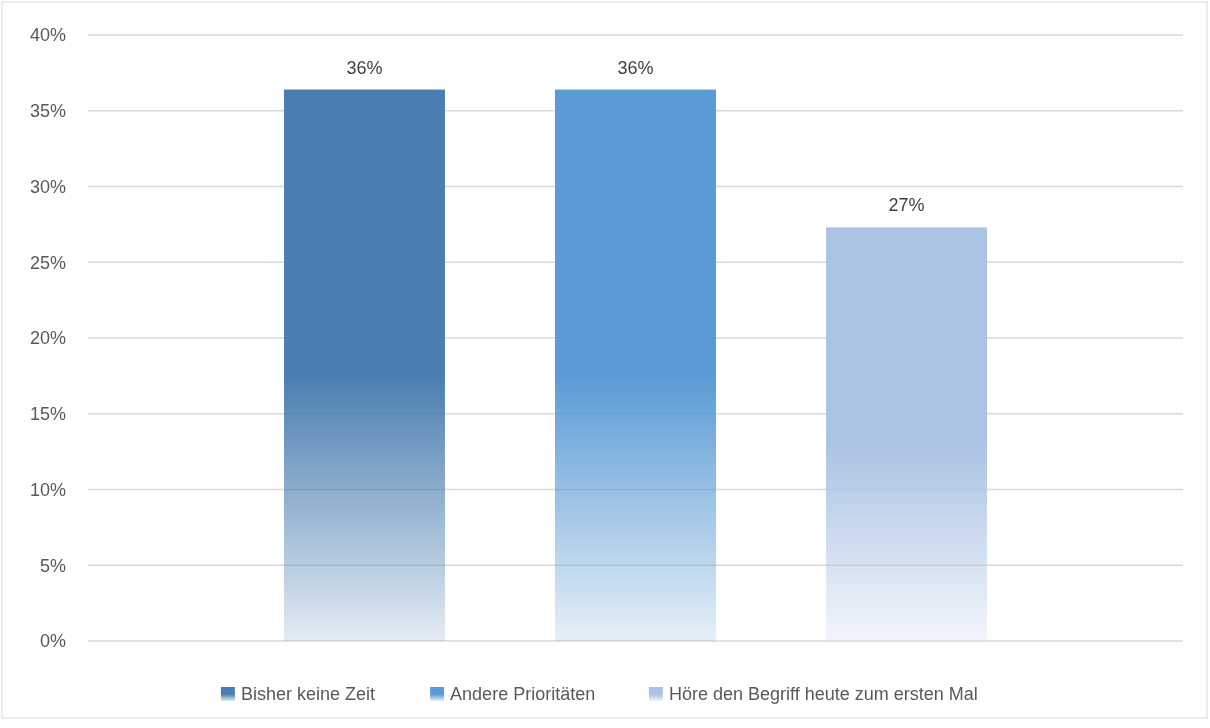 The image size is (1210, 728). I want to click on y-tick-label: 40%, so click(47, 35).